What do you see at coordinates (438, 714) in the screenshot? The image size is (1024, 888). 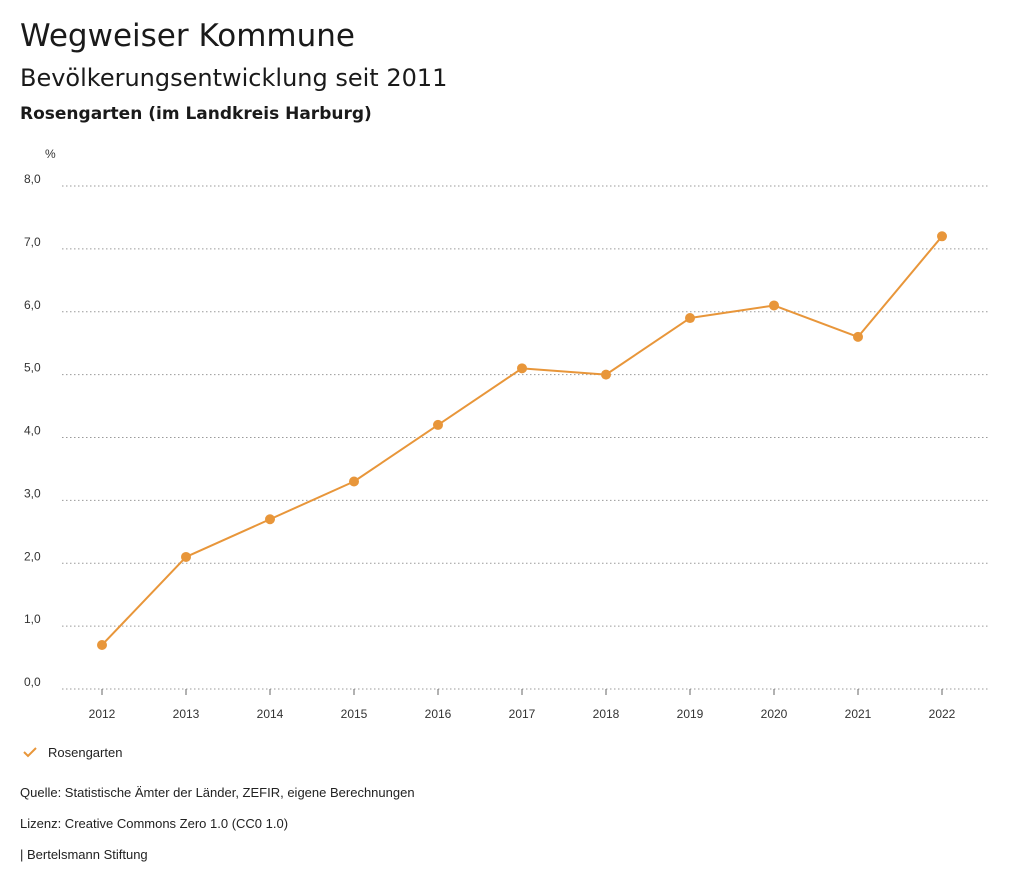 I see `x-tick-label: 2016` at bounding box center [438, 714].